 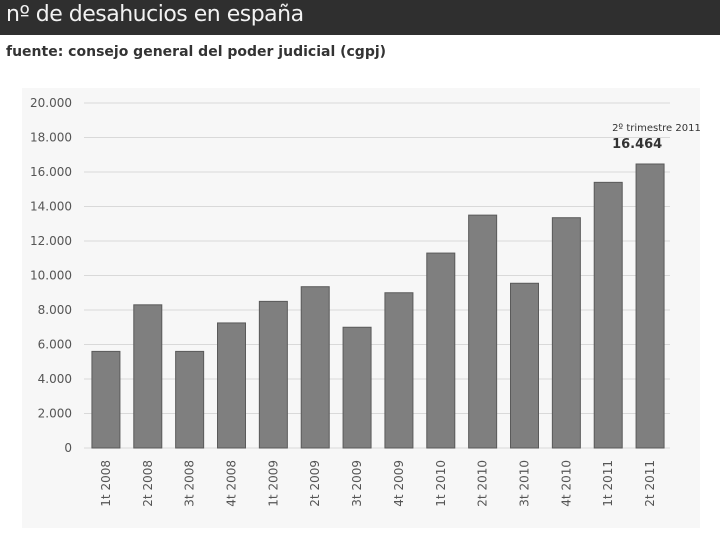 I want to click on y-tick-label: 20.000, so click(x=51, y=103).